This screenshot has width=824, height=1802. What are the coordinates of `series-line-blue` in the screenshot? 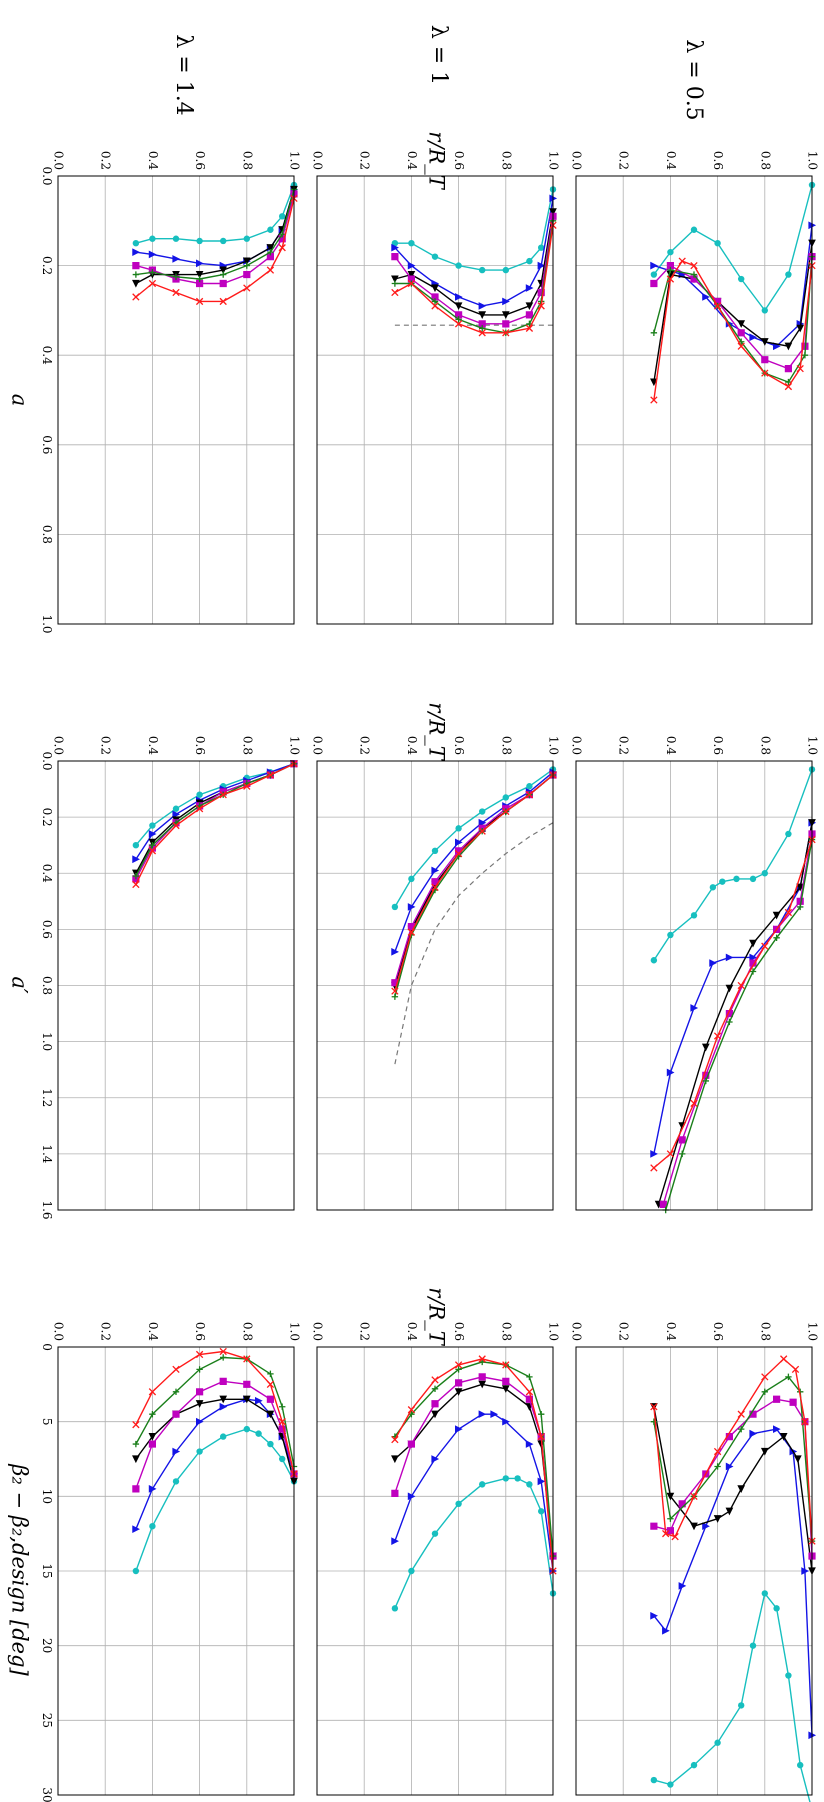 It's located at (733, 1582).